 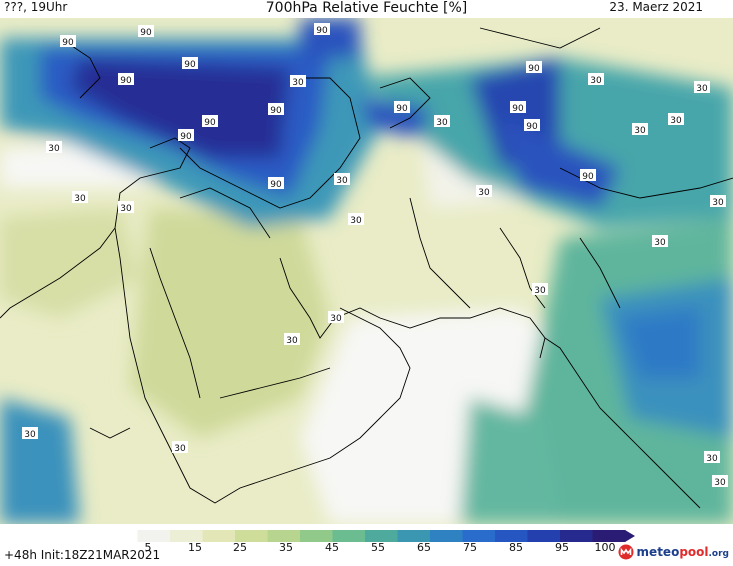 I want to click on colorbar-tick: 5, so click(x=148, y=547).